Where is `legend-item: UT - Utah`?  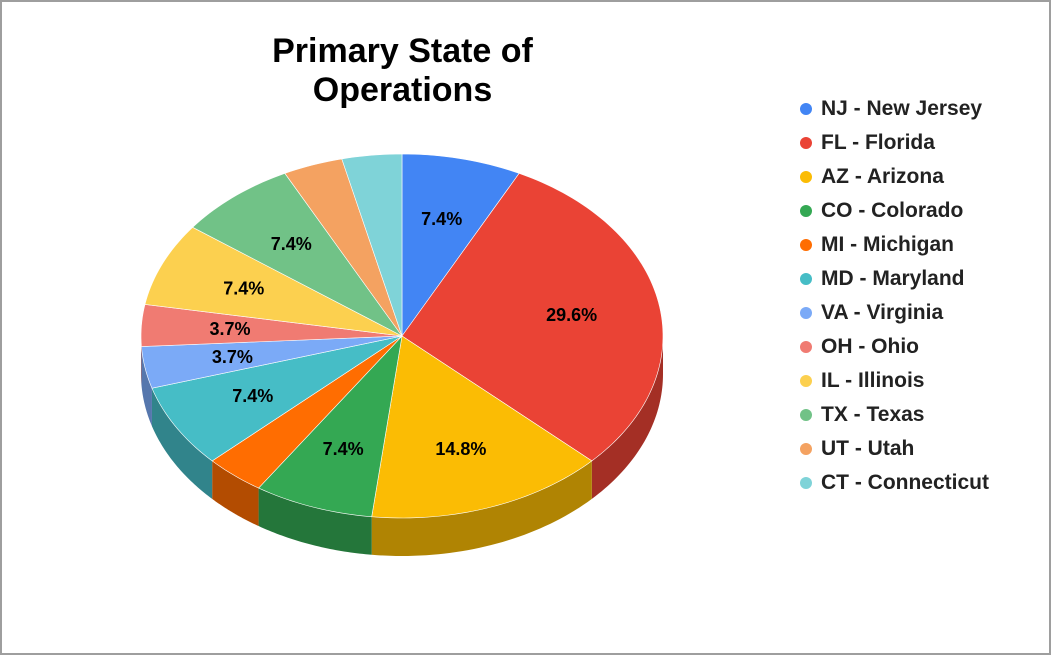
legend-item: UT - Utah is located at coordinates (894, 449).